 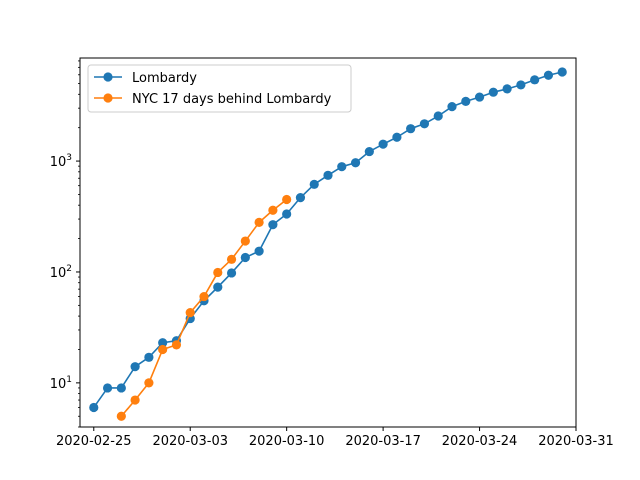 What do you see at coordinates (61, 272) in the screenshot?
I see `y-tick-label: 10²` at bounding box center [61, 272].